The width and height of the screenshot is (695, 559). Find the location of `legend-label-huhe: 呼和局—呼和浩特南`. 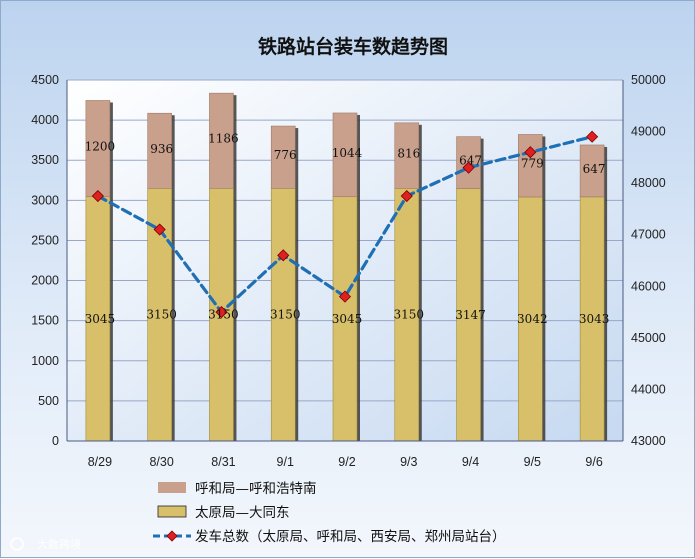

legend-label-huhe: 呼和局—呼和浩特南 is located at coordinates (256, 489).